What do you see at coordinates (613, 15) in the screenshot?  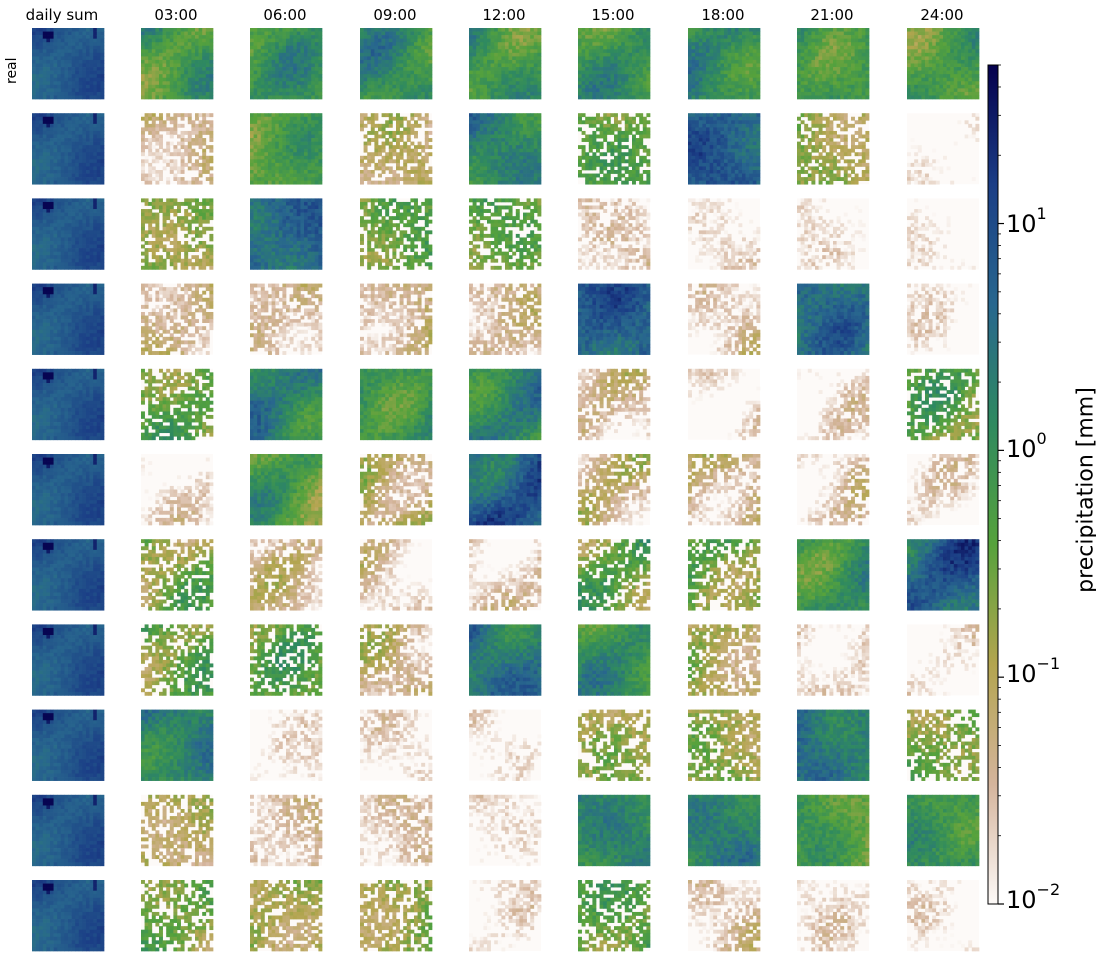 I see `column-title: 15:00` at bounding box center [613, 15].